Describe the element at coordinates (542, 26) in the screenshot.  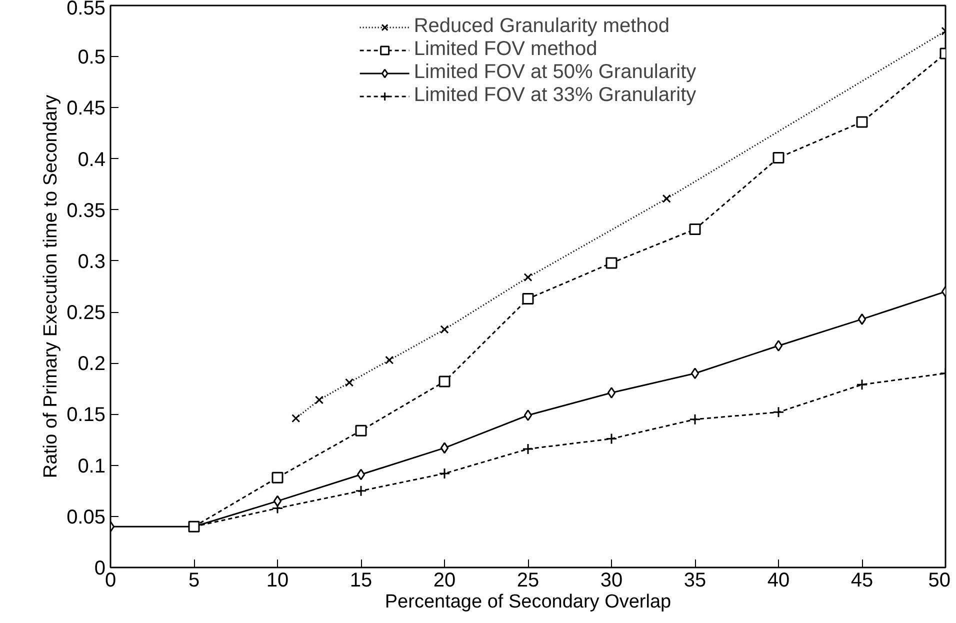
I see `legend-label: Reduced Granularity method` at that location.